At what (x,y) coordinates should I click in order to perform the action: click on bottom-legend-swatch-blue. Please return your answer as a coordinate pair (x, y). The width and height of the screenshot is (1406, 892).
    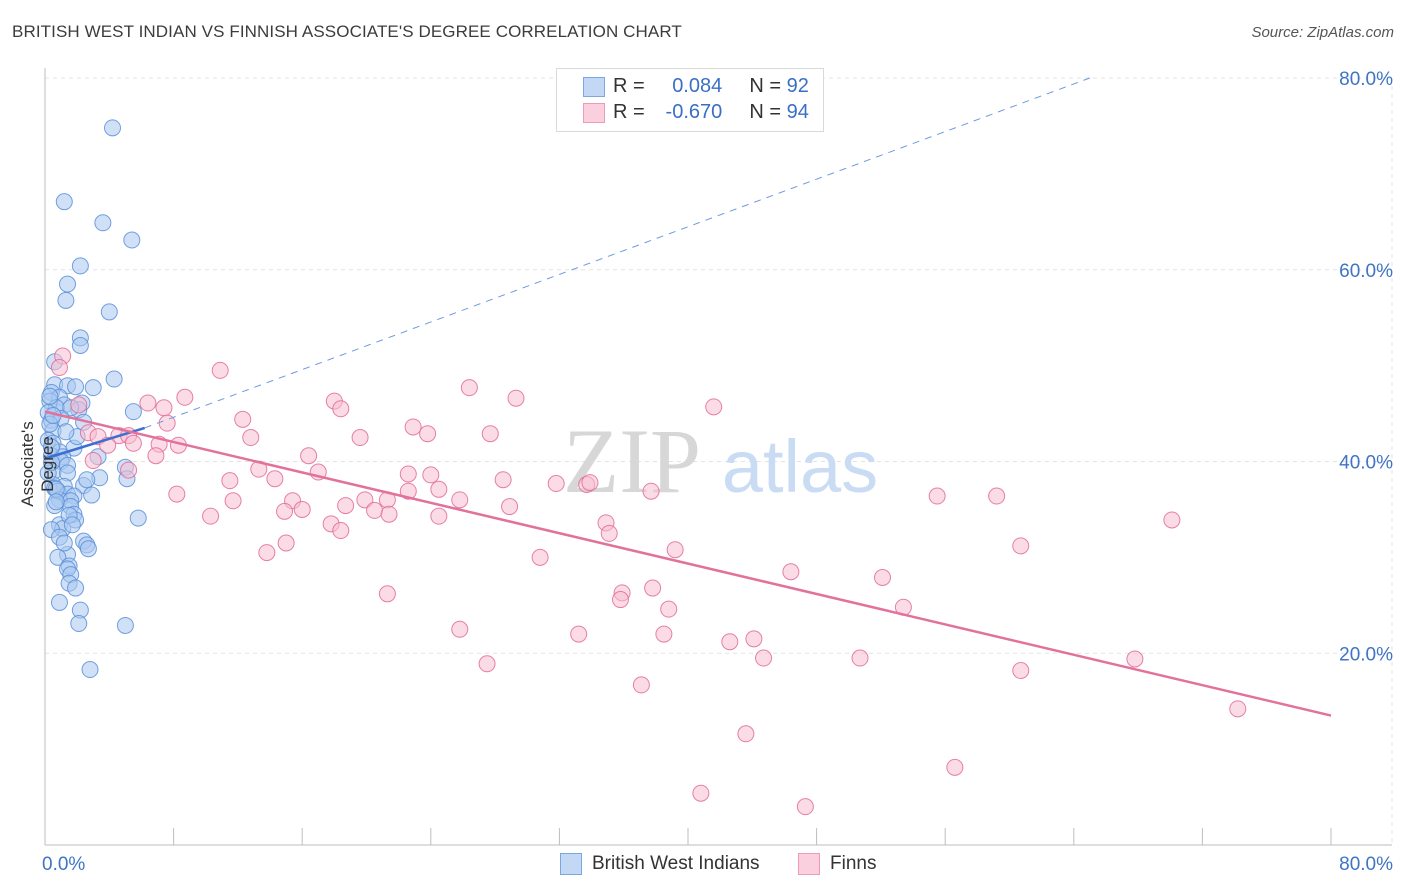
    Looking at the image, I should click on (571, 864).